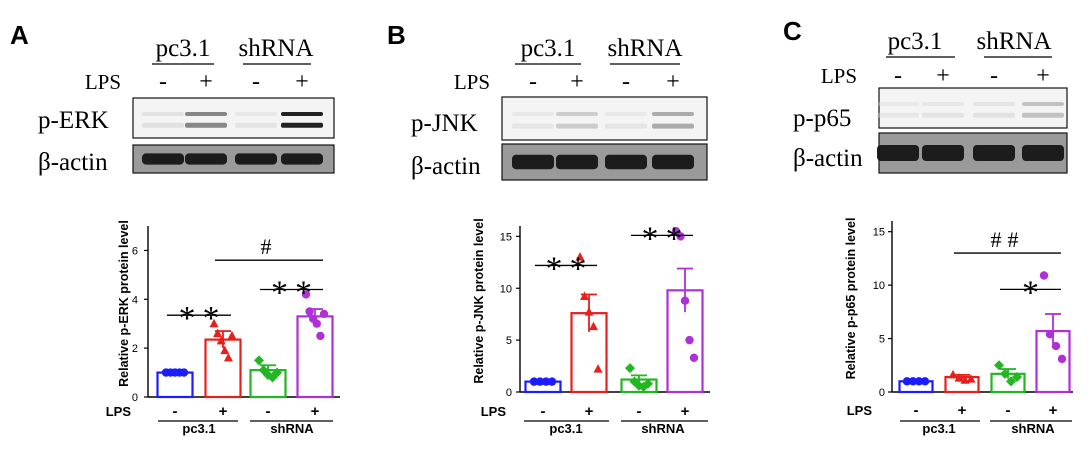 The width and height of the screenshot is (1089, 455). Describe the element at coordinates (479, 300) in the screenshot. I see `y-axis-label: Relative p-JNK protein level` at that location.